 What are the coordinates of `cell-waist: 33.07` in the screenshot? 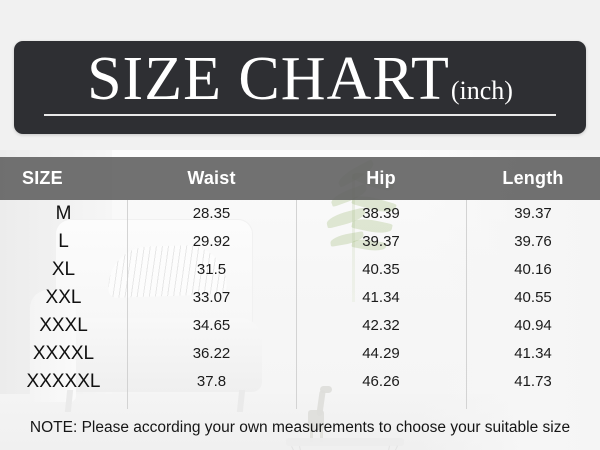 It's located at (211, 297).